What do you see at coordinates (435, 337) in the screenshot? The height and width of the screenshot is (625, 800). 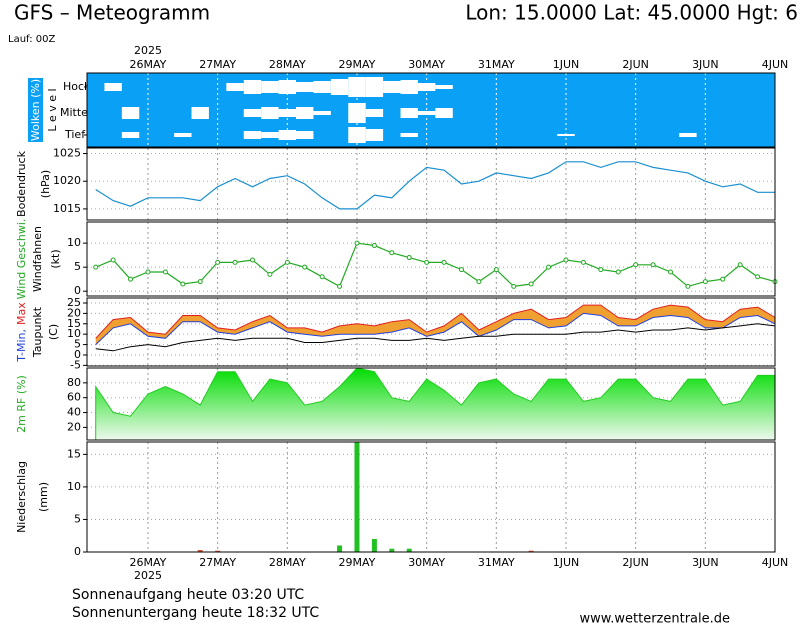 I see `line` at bounding box center [435, 337].